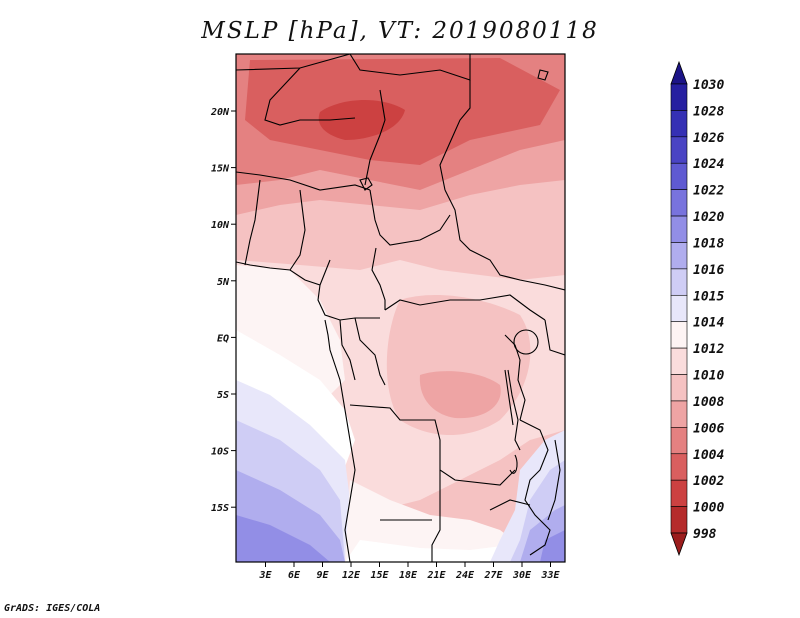 The image size is (800, 618). What do you see at coordinates (708, 349) in the screenshot?
I see `colorbar-label: 1012` at bounding box center [708, 349].